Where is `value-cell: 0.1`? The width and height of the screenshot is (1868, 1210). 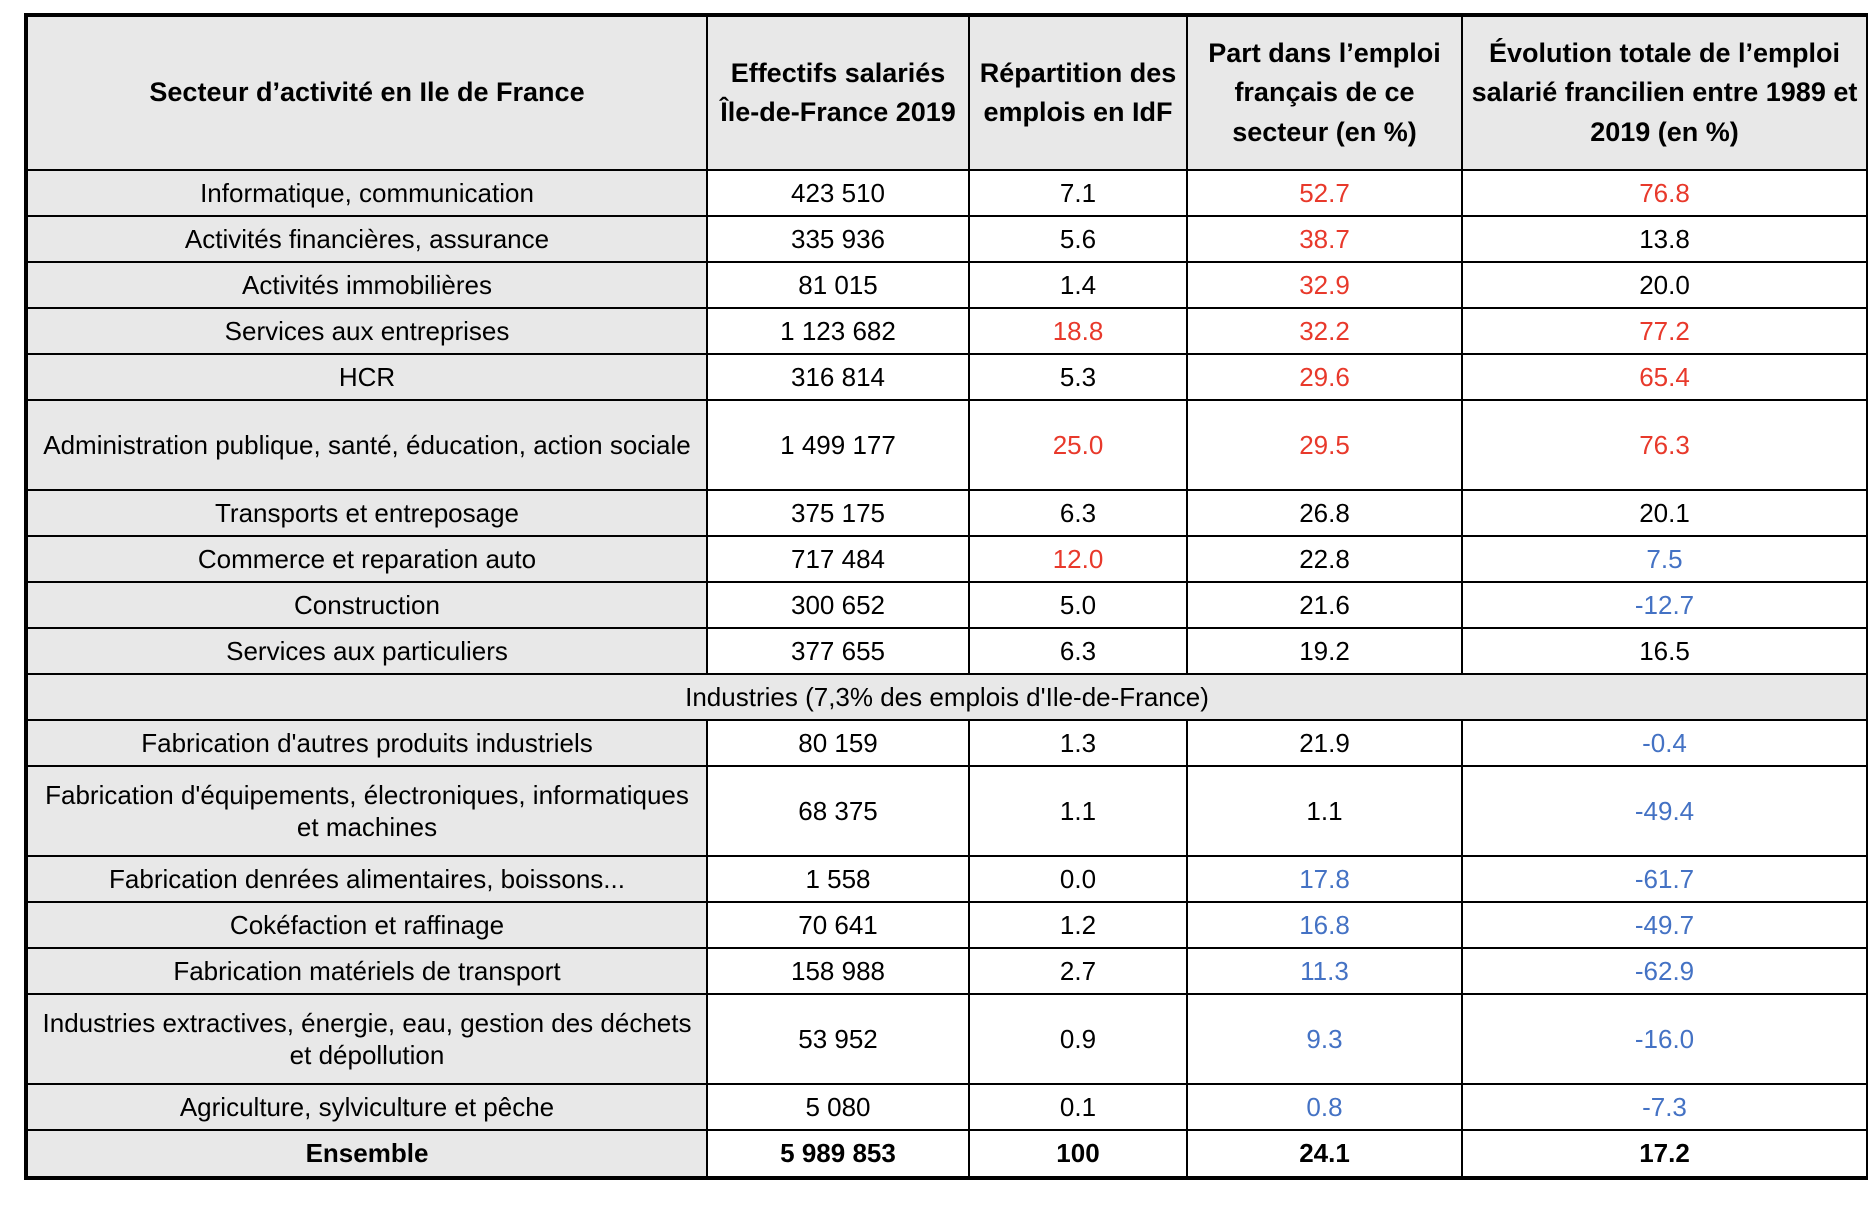
value-cell: 0.1 is located at coordinates (1078, 1107).